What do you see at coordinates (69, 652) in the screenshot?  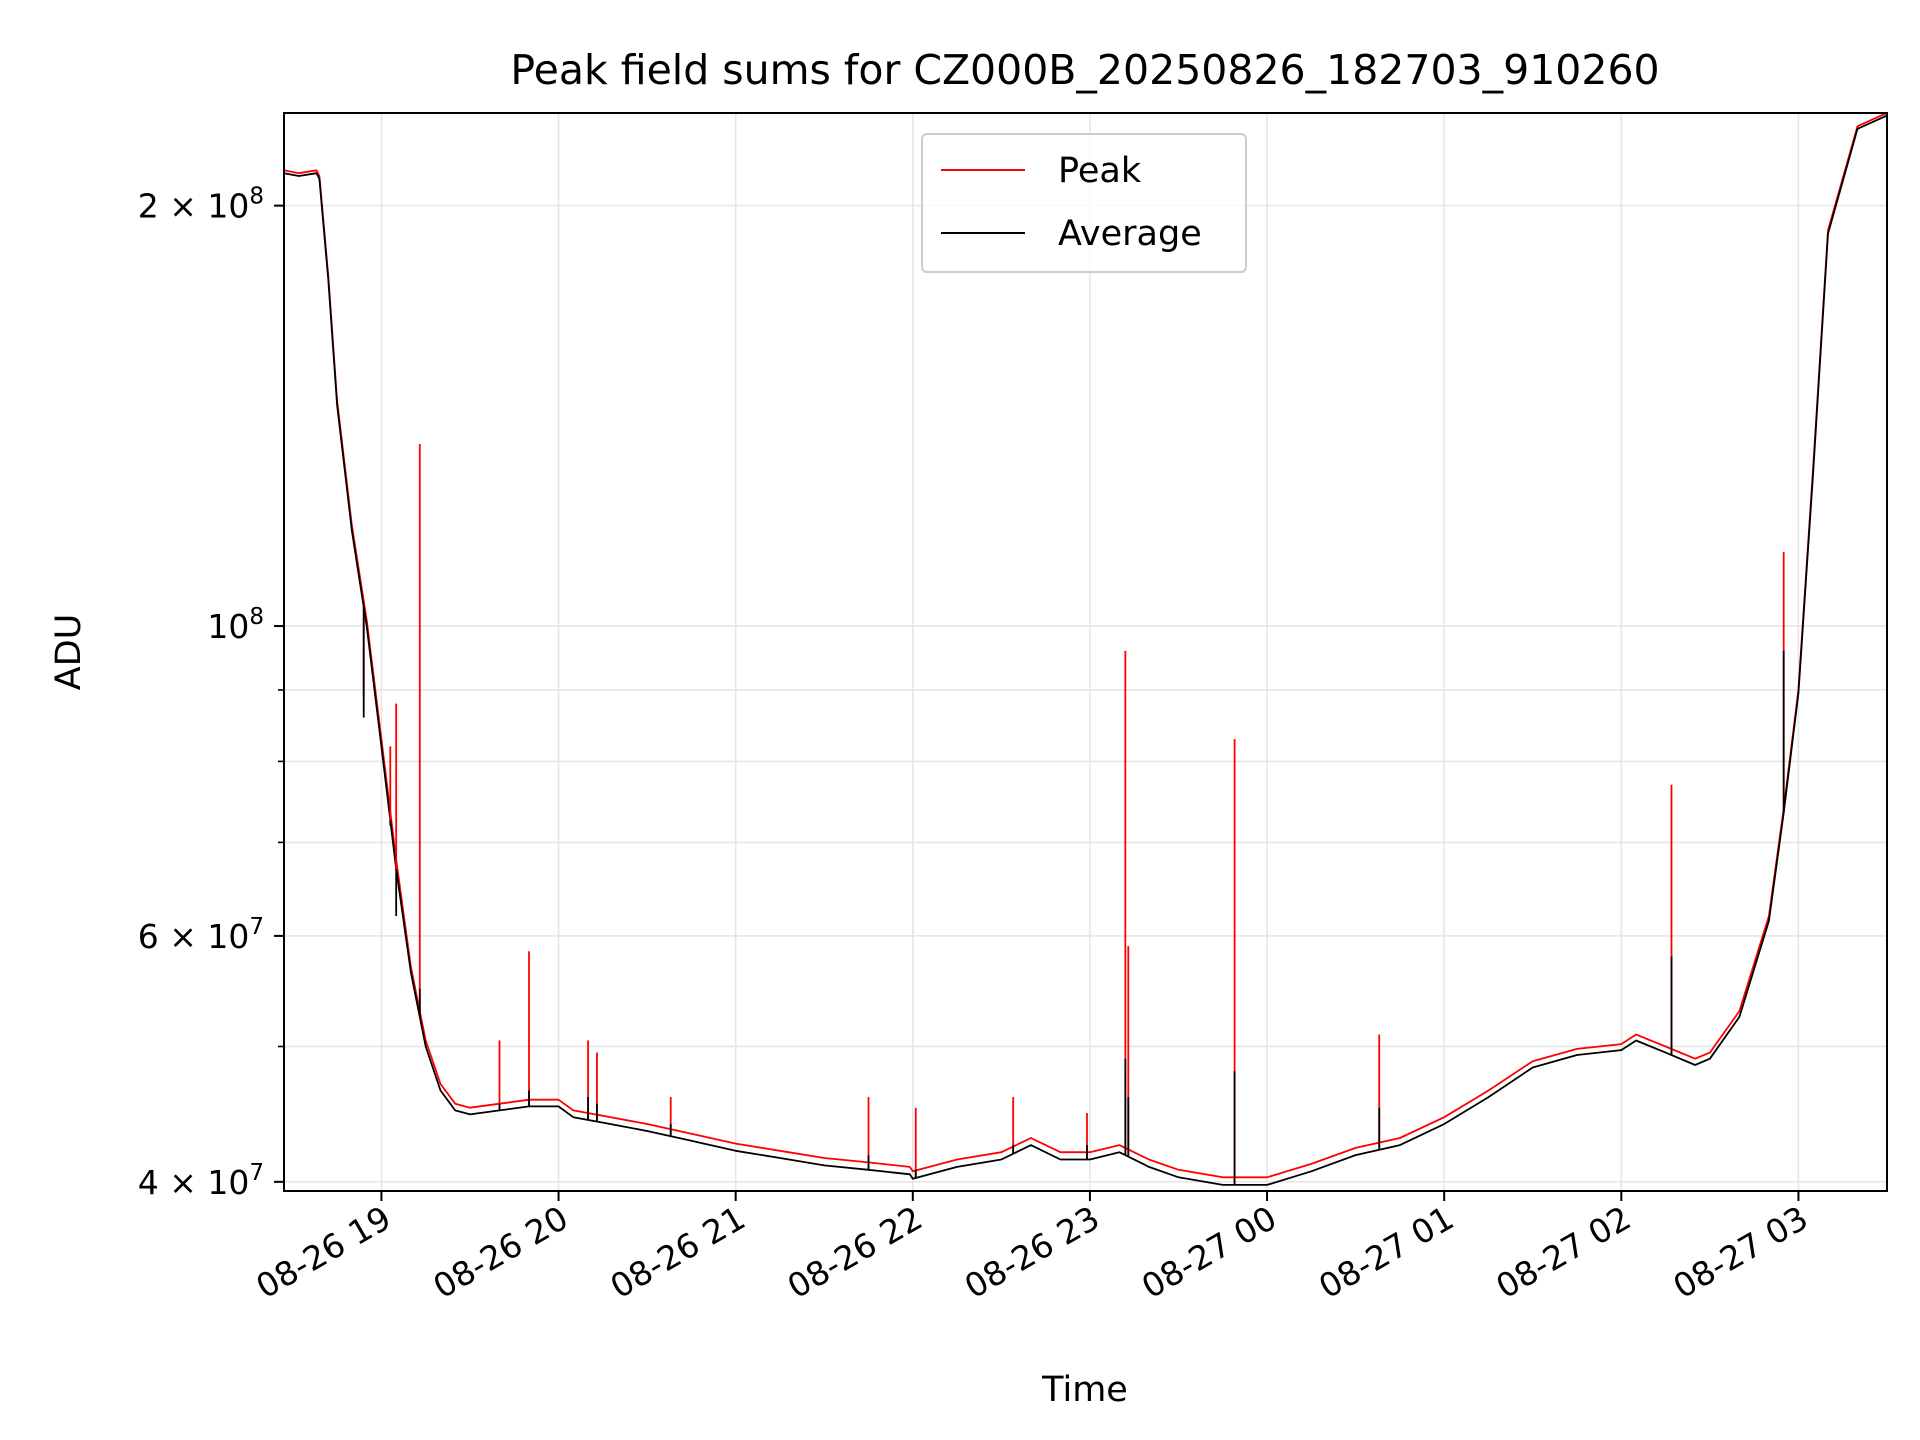 I see `y-axis-label: ADU` at bounding box center [69, 652].